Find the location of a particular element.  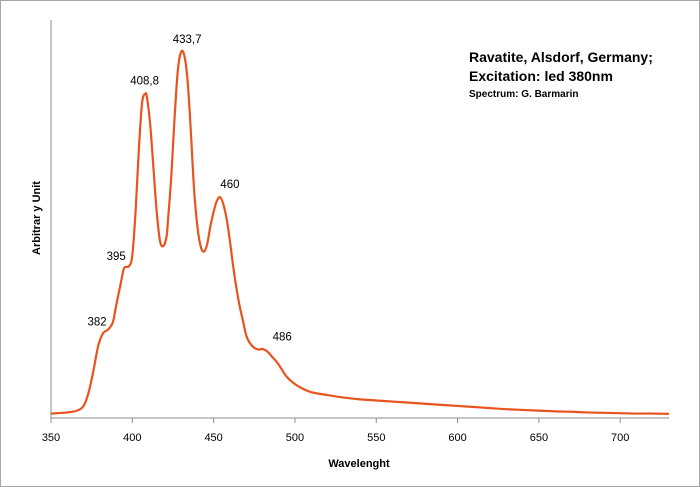

y-axis-title: Arbitrar y Unit is located at coordinates (37, 218).